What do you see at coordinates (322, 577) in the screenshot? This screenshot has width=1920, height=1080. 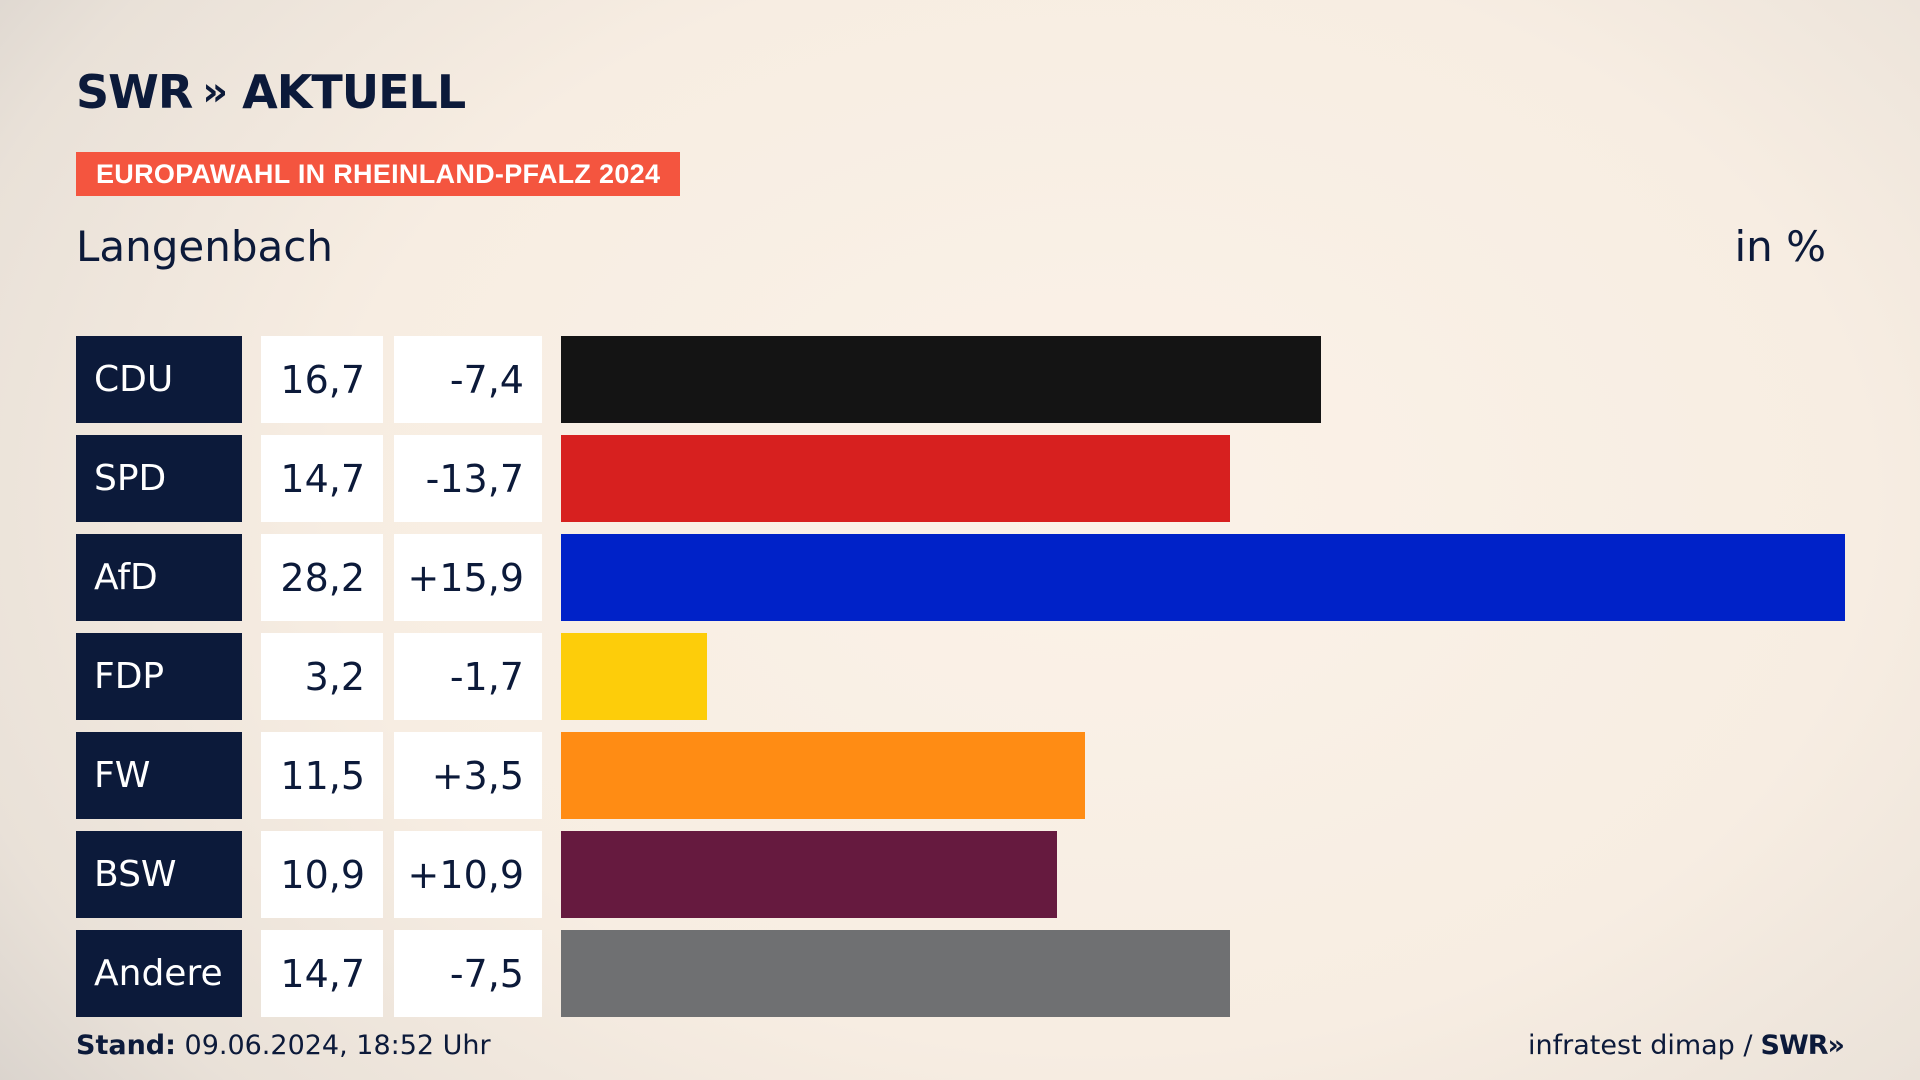 I see `vote-share-label: 28,2` at bounding box center [322, 577].